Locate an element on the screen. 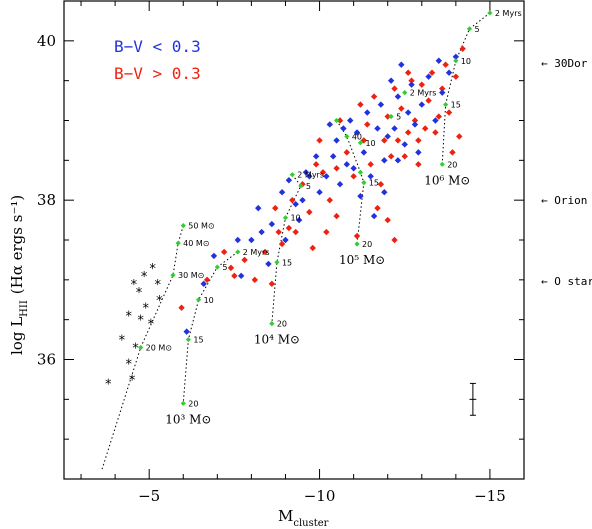  x-axis-title: Mcluster is located at coordinates (303, 518).